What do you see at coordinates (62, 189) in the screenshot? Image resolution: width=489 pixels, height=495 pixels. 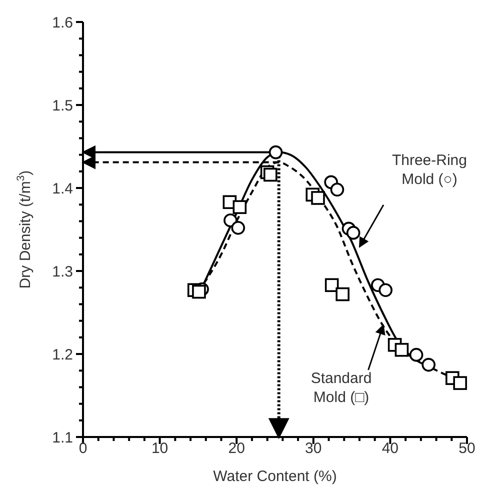 I see `y-tick-label: 1.4` at bounding box center [62, 189].